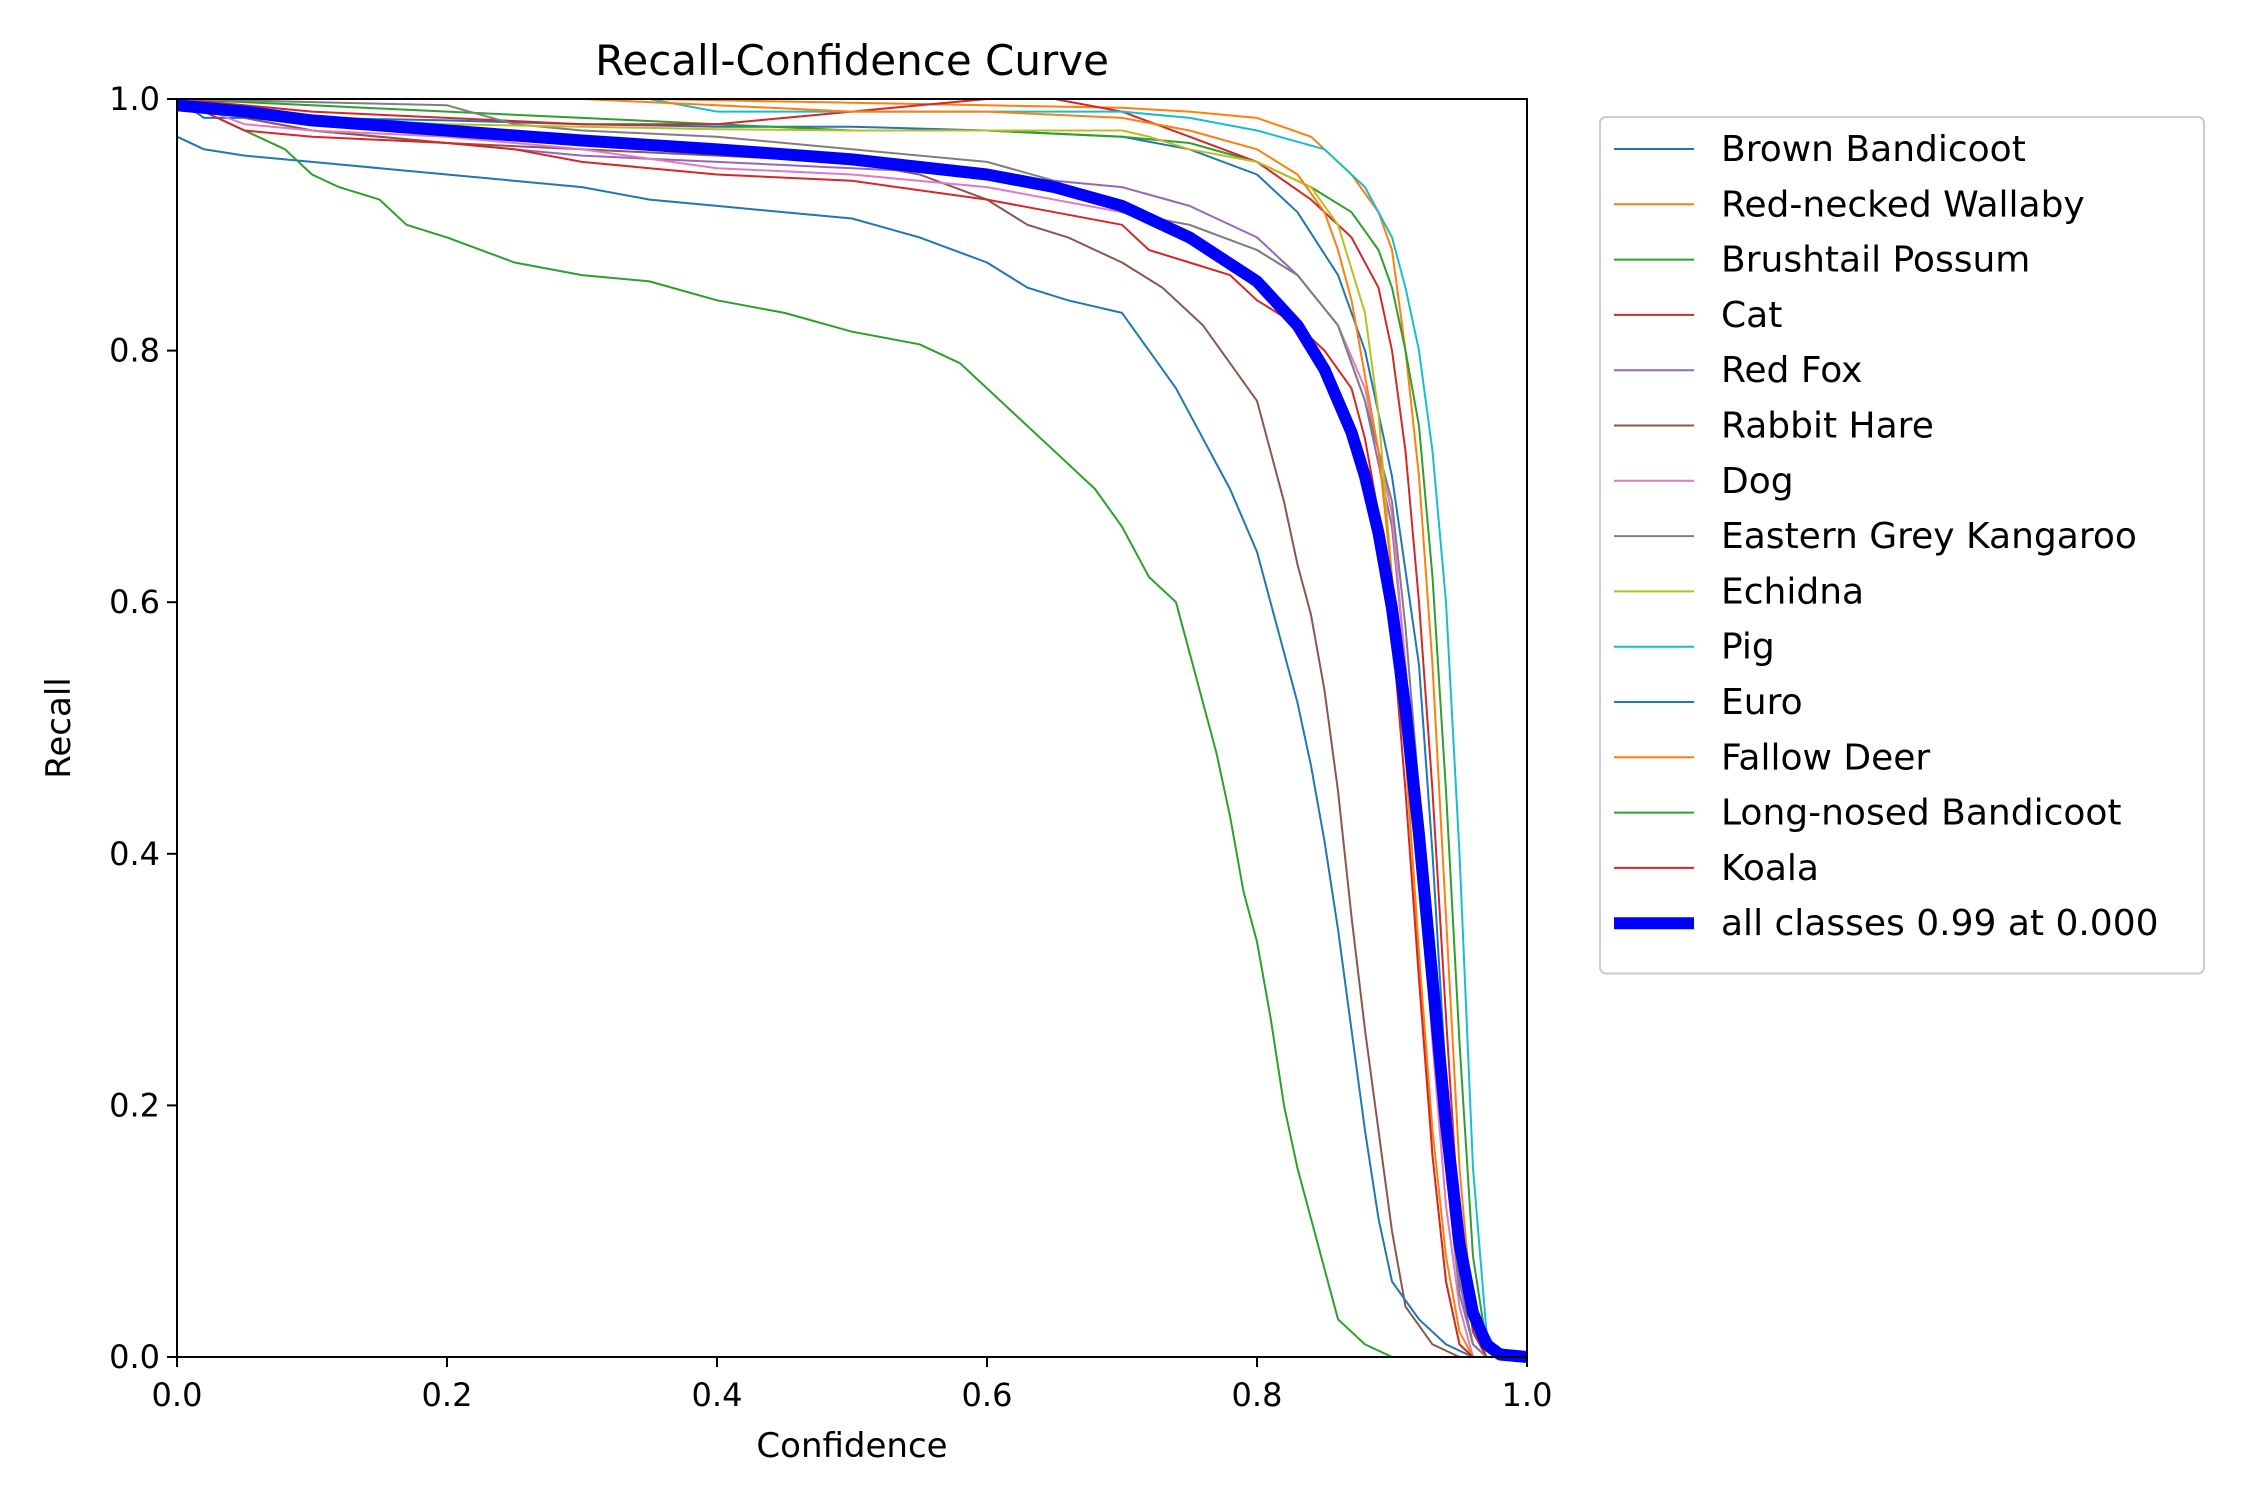 The height and width of the screenshot is (1500, 2250). Describe the element at coordinates (134, 1357) in the screenshot. I see `y-tick-label: 0.0` at that location.